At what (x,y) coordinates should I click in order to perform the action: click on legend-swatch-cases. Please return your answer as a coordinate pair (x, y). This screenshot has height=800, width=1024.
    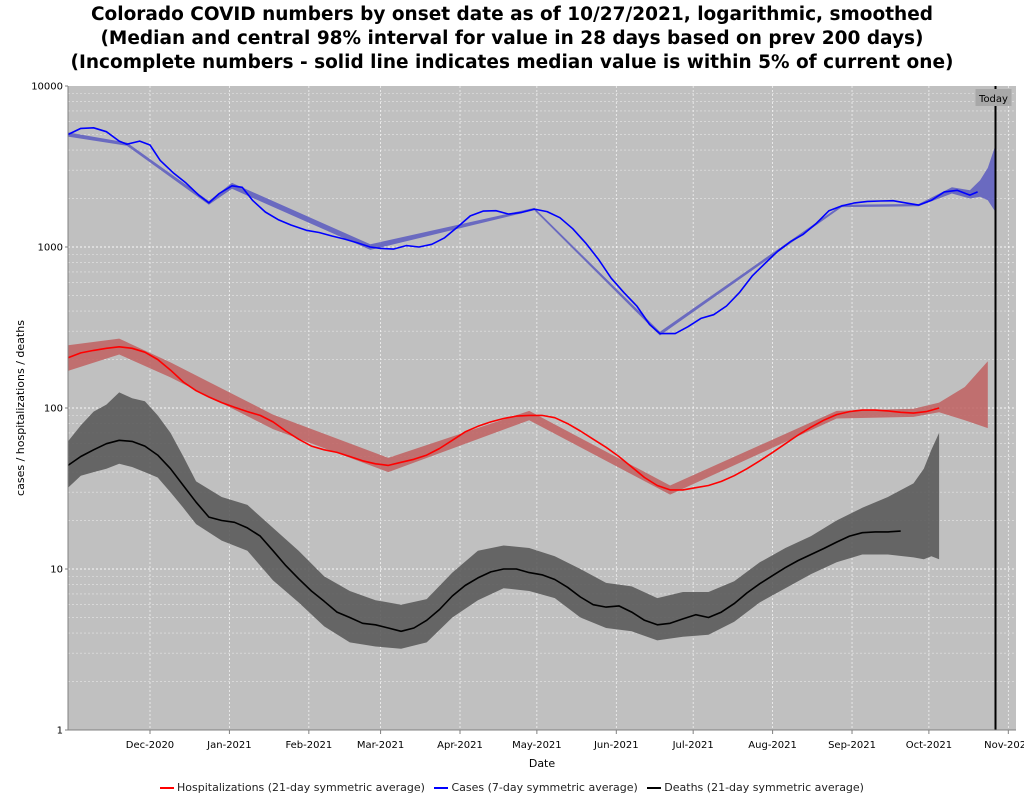
    Looking at the image, I should click on (441, 788).